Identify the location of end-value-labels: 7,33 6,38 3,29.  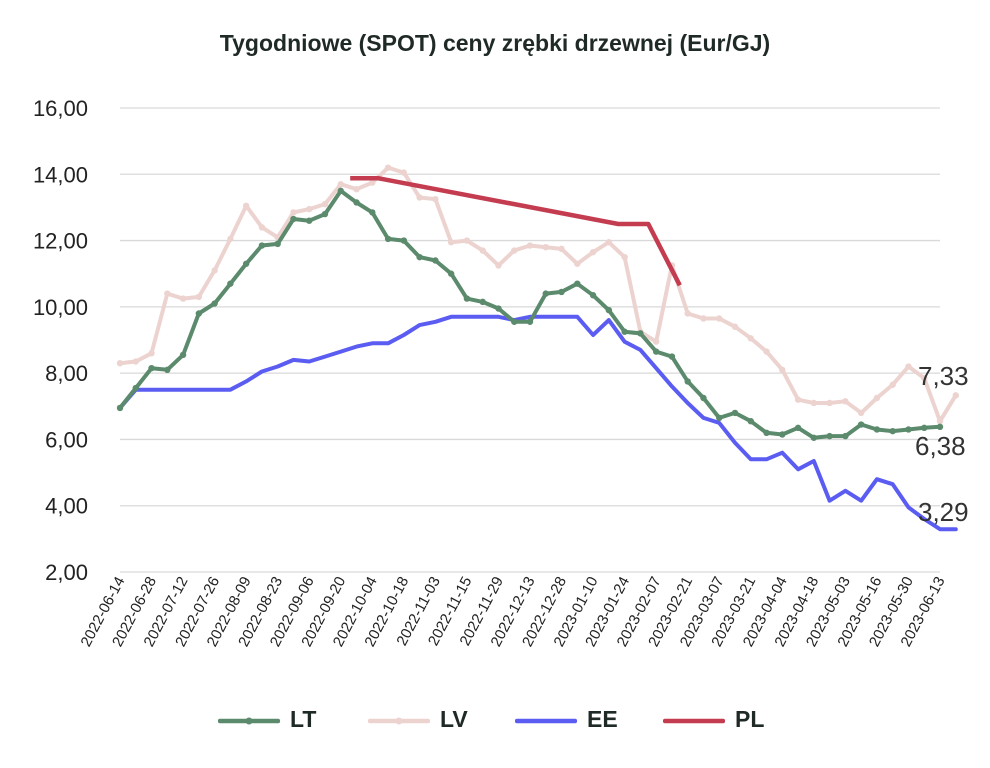
(942, 444).